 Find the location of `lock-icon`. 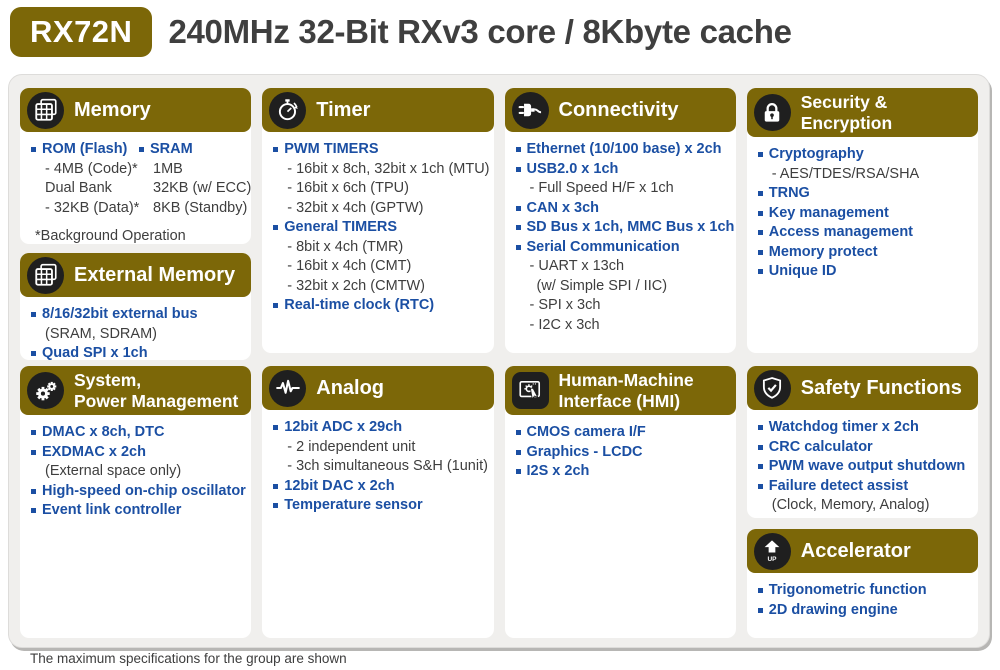

lock-icon is located at coordinates (772, 112).